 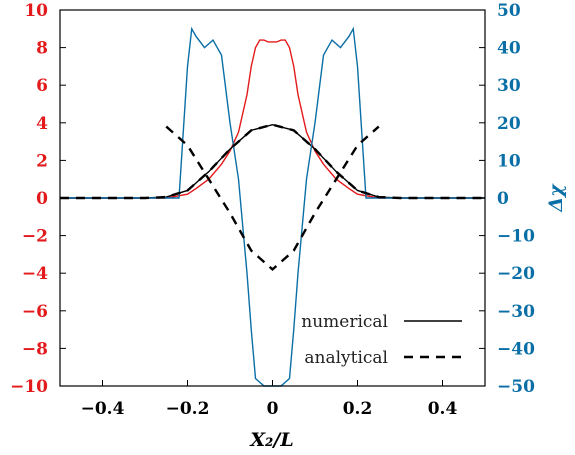 What do you see at coordinates (516, 312) in the screenshot?
I see `y-right-tick-label: −30` at bounding box center [516, 312].